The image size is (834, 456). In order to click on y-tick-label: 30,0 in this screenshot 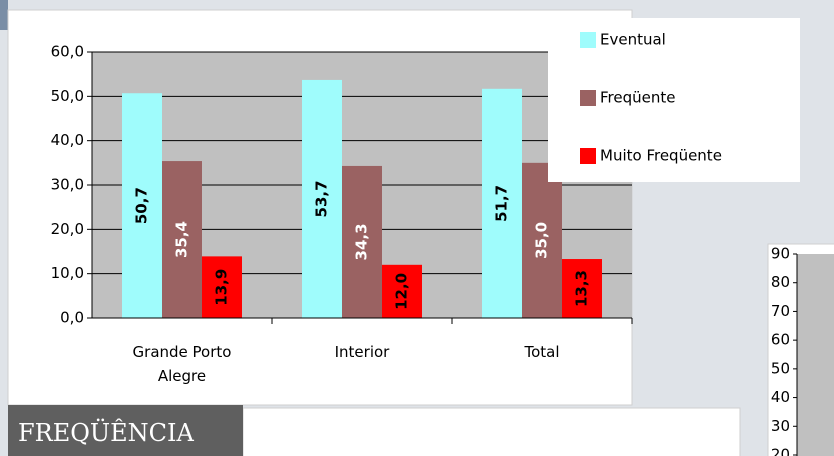, I will do `click(67, 185)`.